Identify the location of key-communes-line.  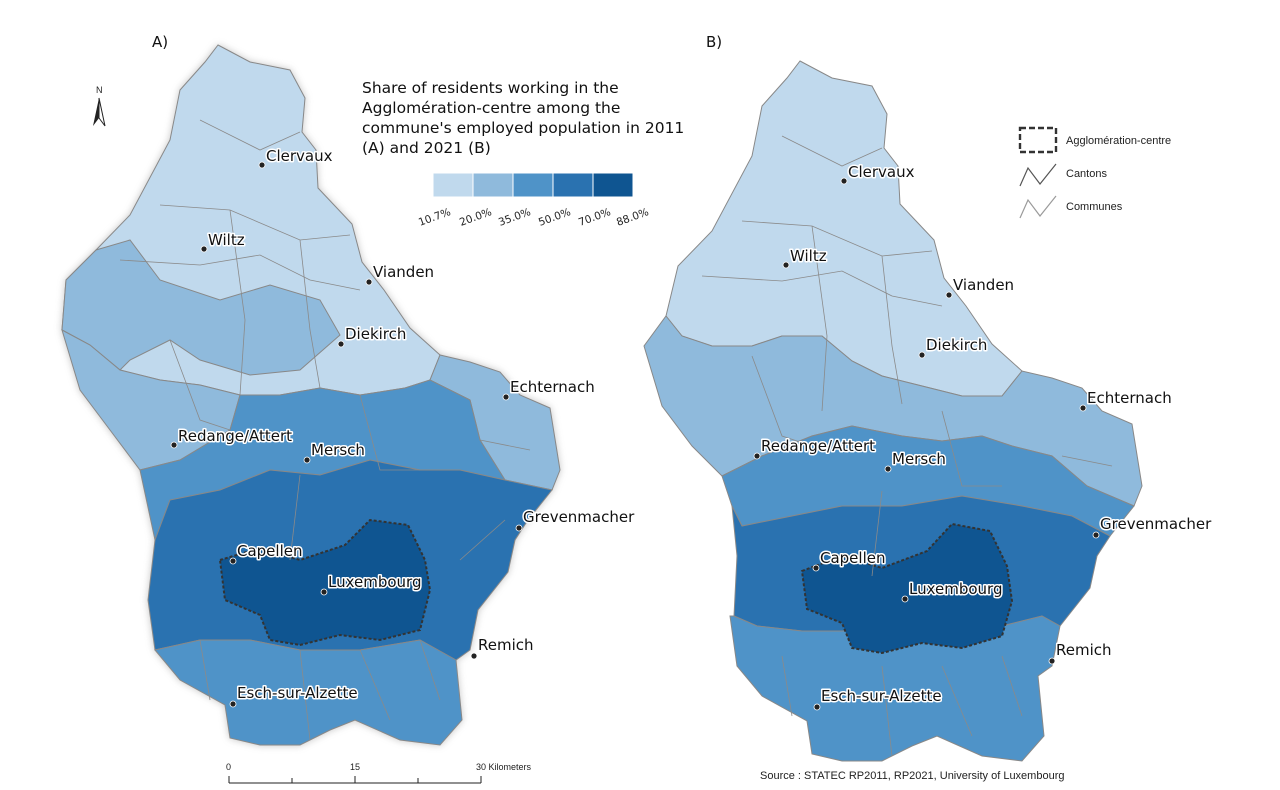
(1038, 207).